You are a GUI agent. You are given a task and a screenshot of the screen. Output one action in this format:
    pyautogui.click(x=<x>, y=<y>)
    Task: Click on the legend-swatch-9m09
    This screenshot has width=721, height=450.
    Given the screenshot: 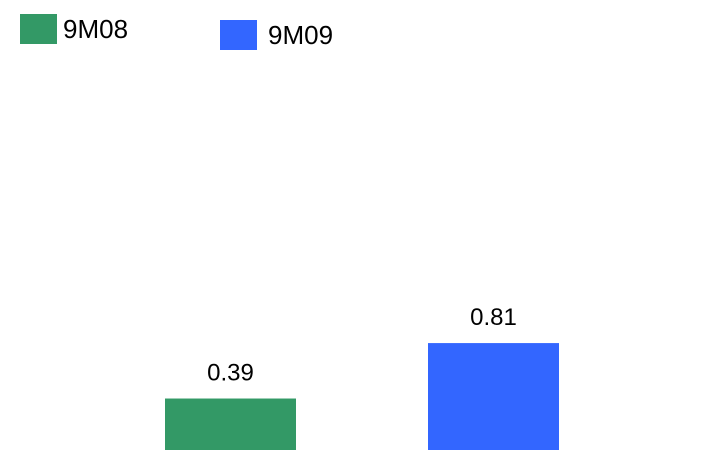 What is the action you would take?
    pyautogui.click(x=238, y=35)
    